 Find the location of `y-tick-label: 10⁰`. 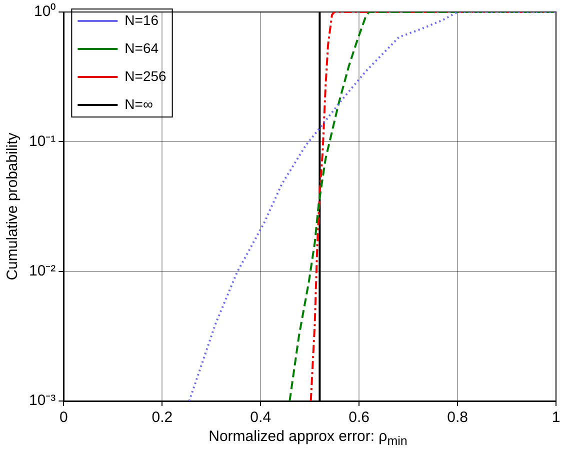

y-tick-label: 10⁰ is located at coordinates (45, 11).